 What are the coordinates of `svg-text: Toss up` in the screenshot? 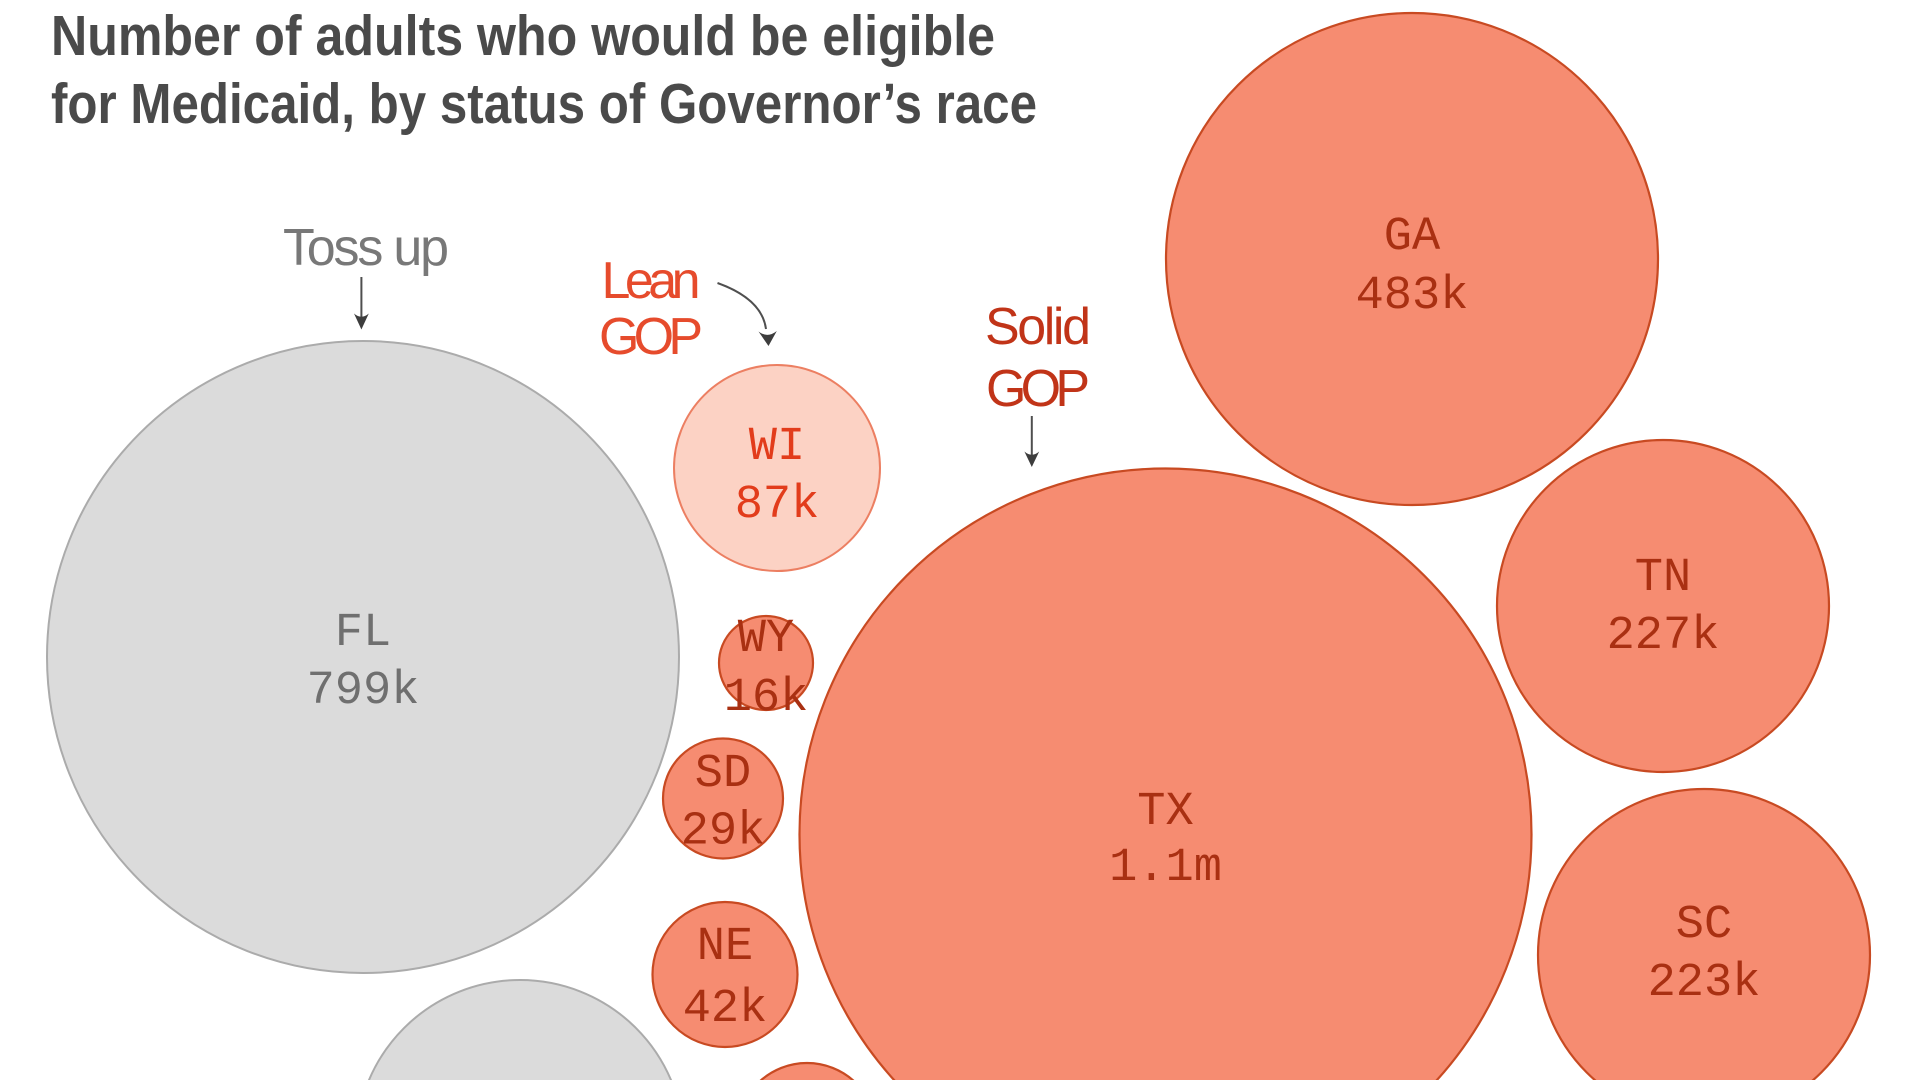 It's located at (366, 248).